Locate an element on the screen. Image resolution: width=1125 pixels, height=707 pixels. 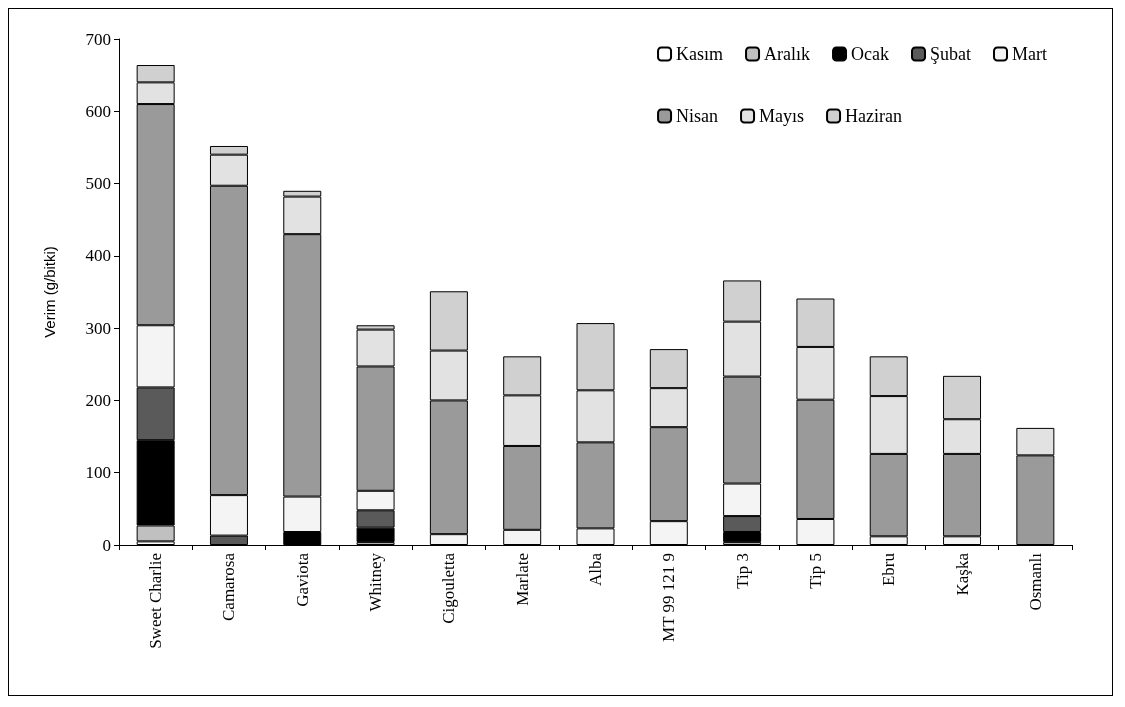
x-tick-label: MT 99 121 9 is located at coordinates (669, 597).